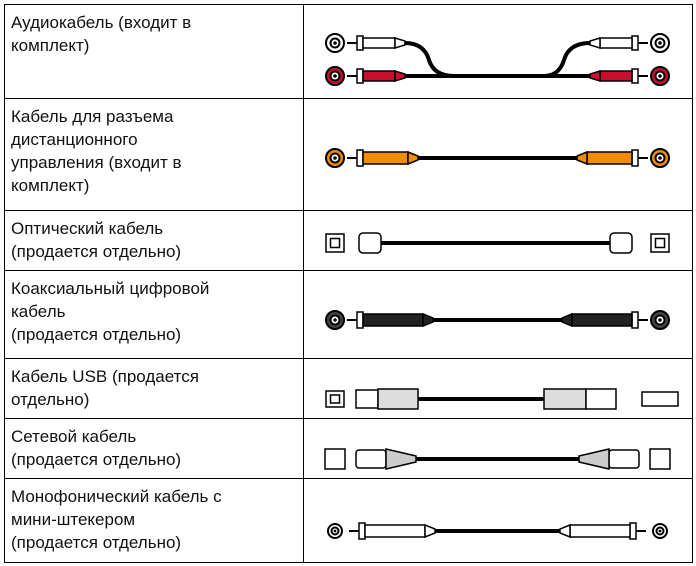  What do you see at coordinates (74, 139) in the screenshot?
I see `text-line: дистанционного` at bounding box center [74, 139].